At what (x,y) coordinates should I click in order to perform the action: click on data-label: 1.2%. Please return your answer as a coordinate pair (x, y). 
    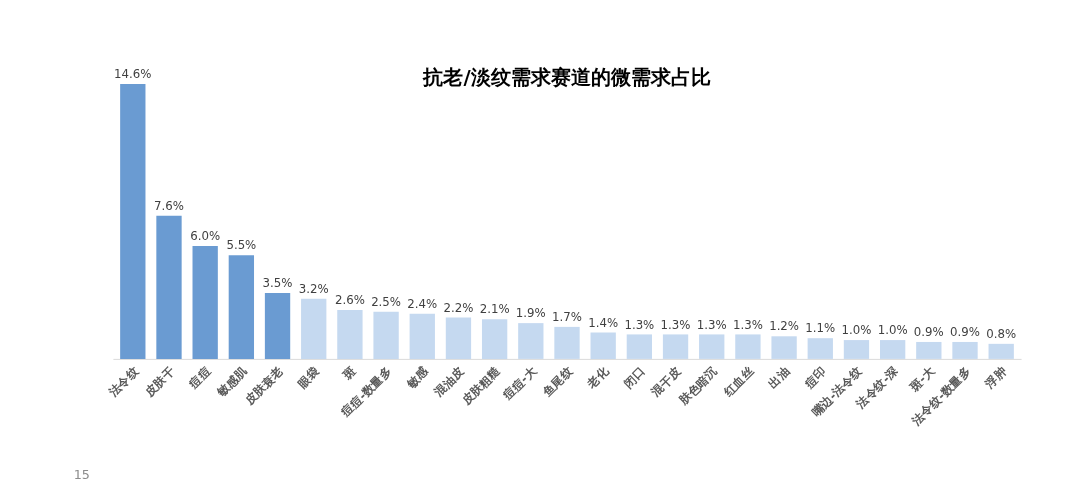
    Looking at the image, I should click on (784, 326).